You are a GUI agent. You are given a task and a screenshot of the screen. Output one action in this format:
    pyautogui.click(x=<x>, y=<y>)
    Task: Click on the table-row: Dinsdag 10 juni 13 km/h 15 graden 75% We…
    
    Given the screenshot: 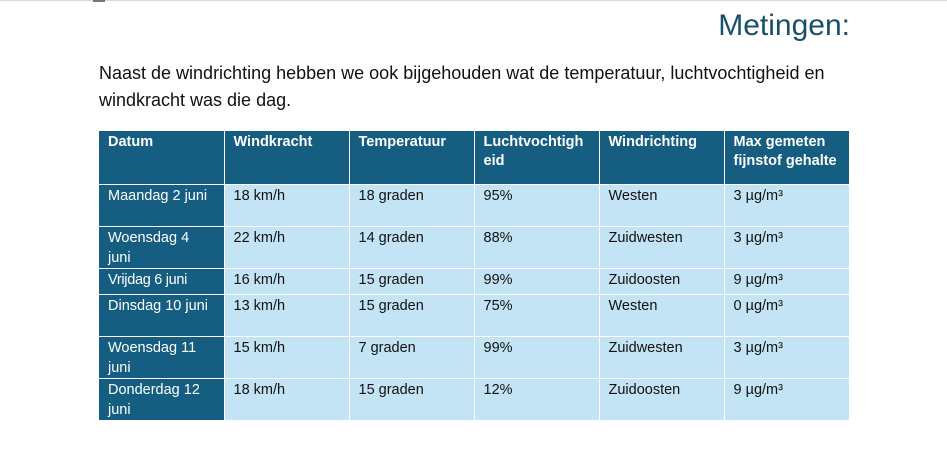 What is the action you would take?
    pyautogui.click(x=474, y=314)
    